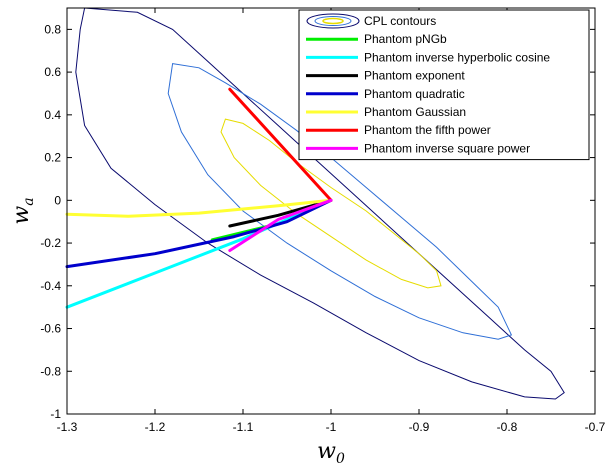 The width and height of the screenshot is (605, 474). Describe the element at coordinates (415, 112) in the screenshot. I see `legend-label: Phantom Gaussian` at that location.